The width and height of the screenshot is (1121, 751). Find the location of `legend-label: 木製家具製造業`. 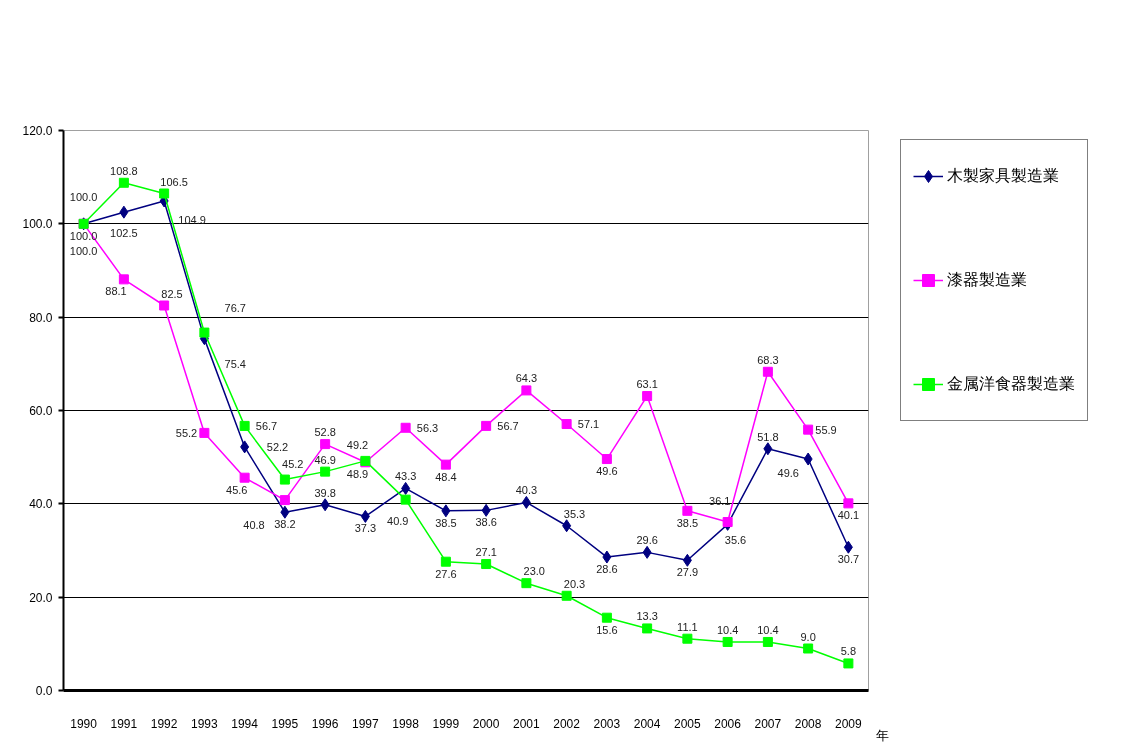

legend-label: 木製家具製造業 is located at coordinates (1003, 175).